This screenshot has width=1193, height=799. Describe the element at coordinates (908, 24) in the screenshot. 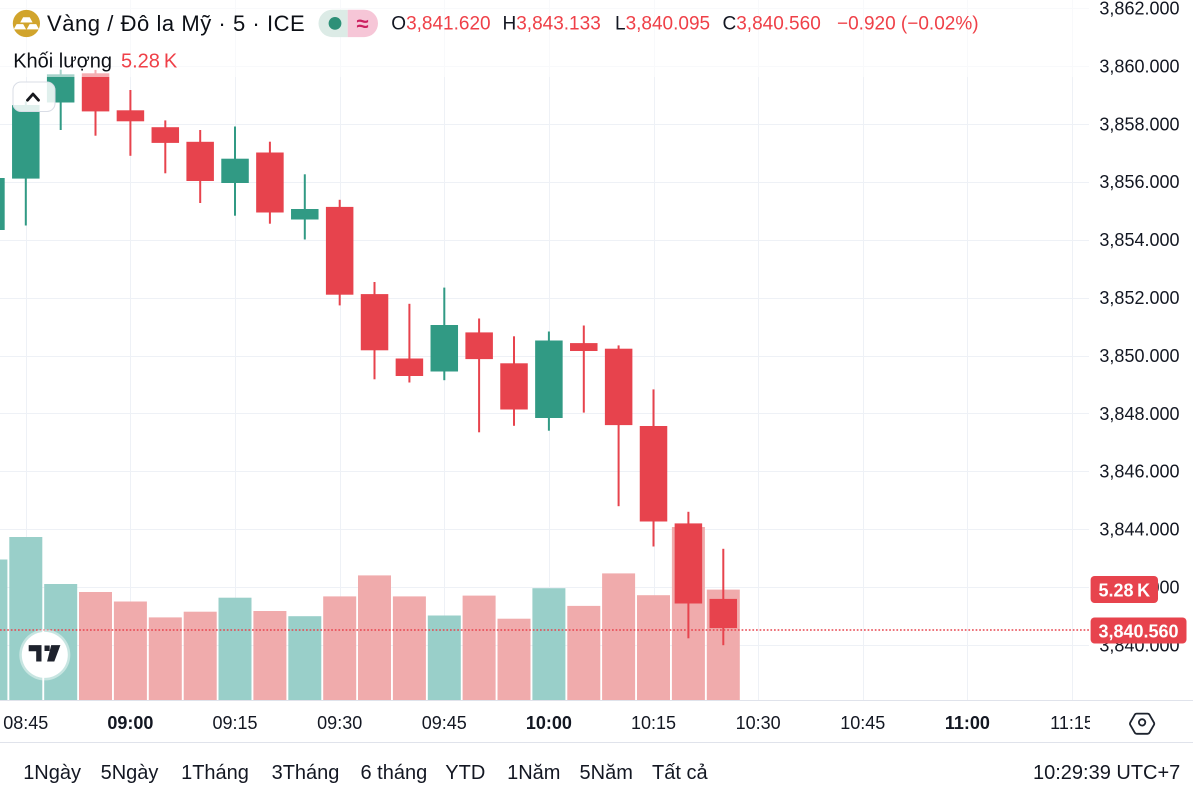

I see `svg-text: −0.920 (−0.02%)` at that location.